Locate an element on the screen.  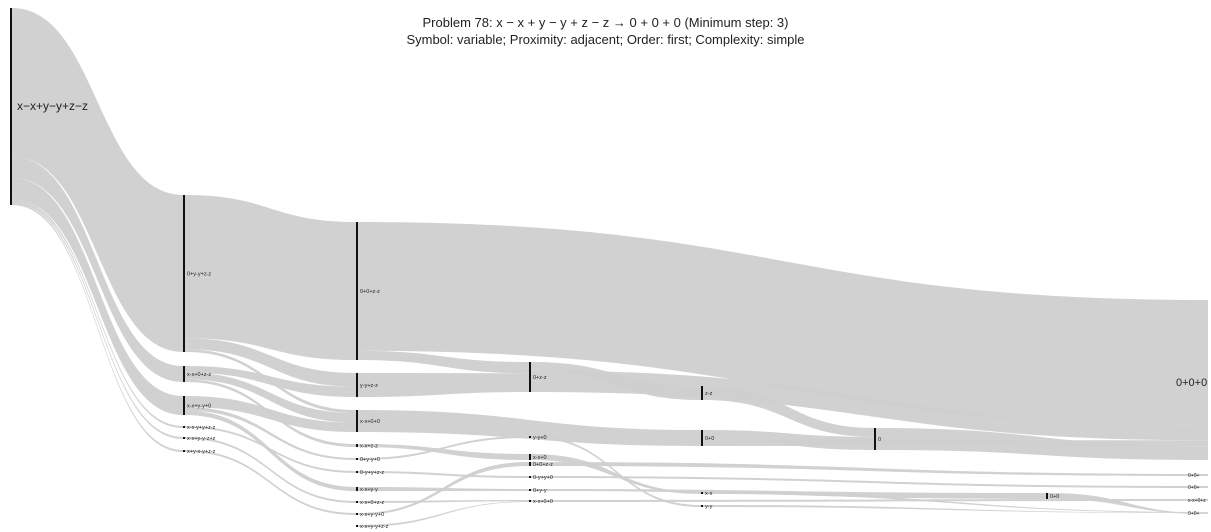
sankey-node-label: x-x is located at coordinates (709, 494).